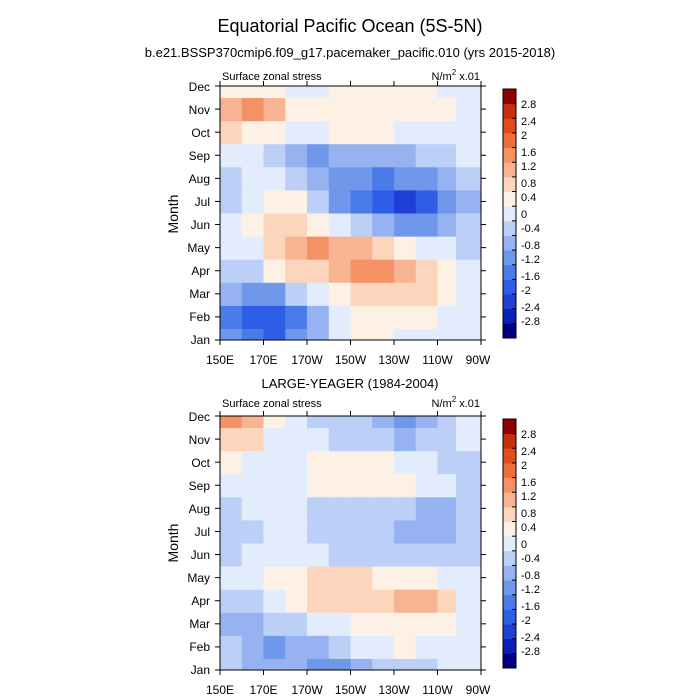  What do you see at coordinates (530, 590) in the screenshot?
I see `colorbar-2-label: -1.2` at bounding box center [530, 590].